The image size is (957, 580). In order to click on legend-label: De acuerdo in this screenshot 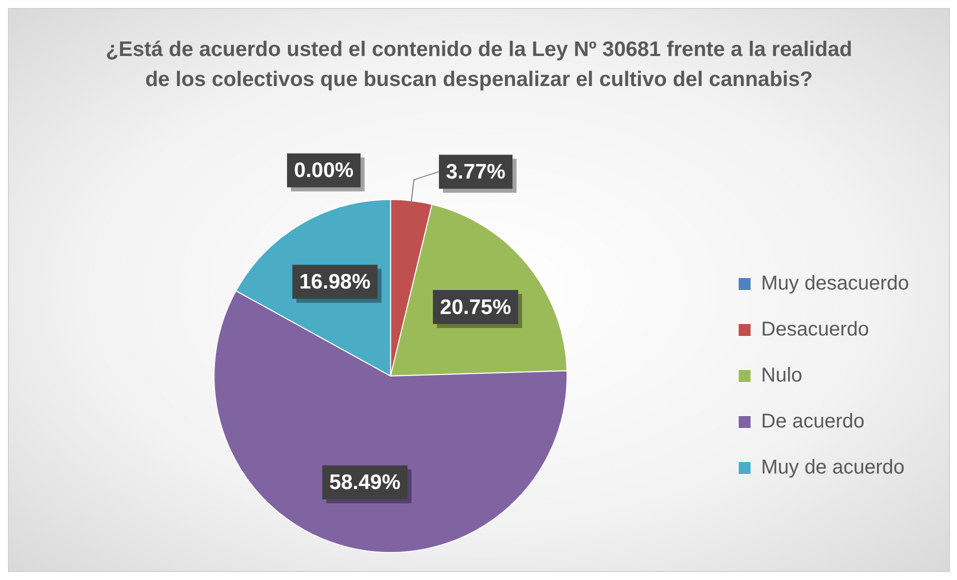, I will do `click(813, 421)`.